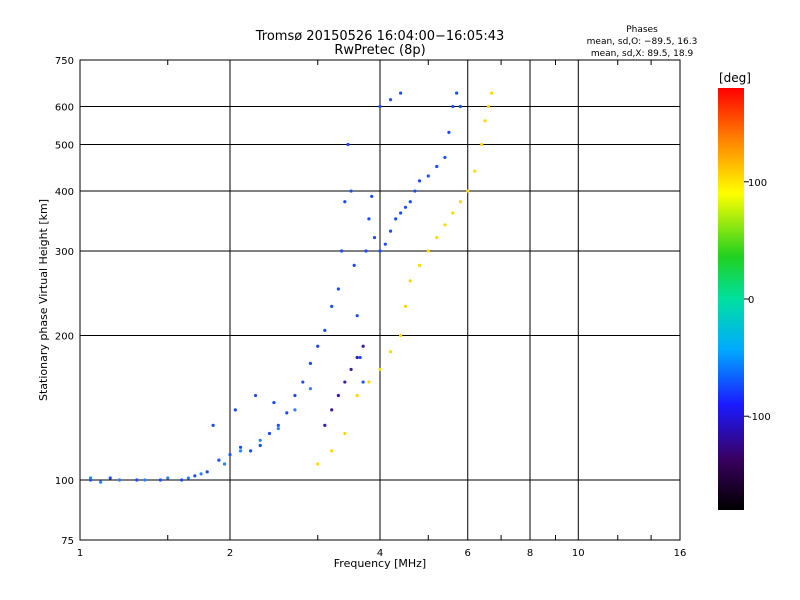  What do you see at coordinates (64, 61) in the screenshot?
I see `y-tick-label: 750` at bounding box center [64, 61].